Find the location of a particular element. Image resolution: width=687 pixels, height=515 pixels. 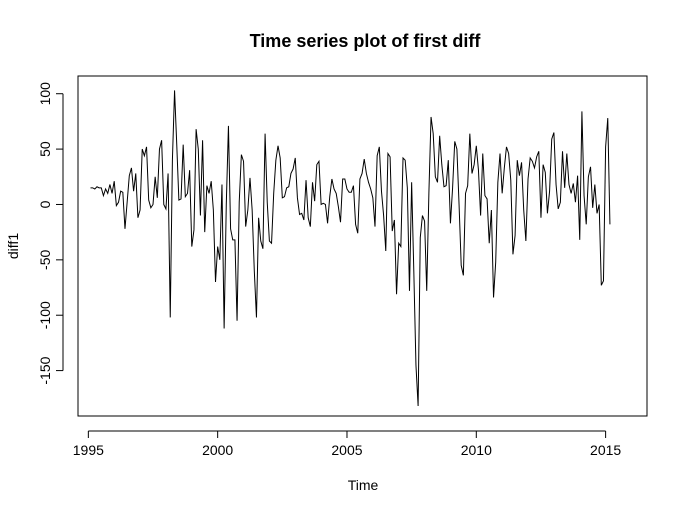

y-tick-label: -100 is located at coordinates (45, 315).